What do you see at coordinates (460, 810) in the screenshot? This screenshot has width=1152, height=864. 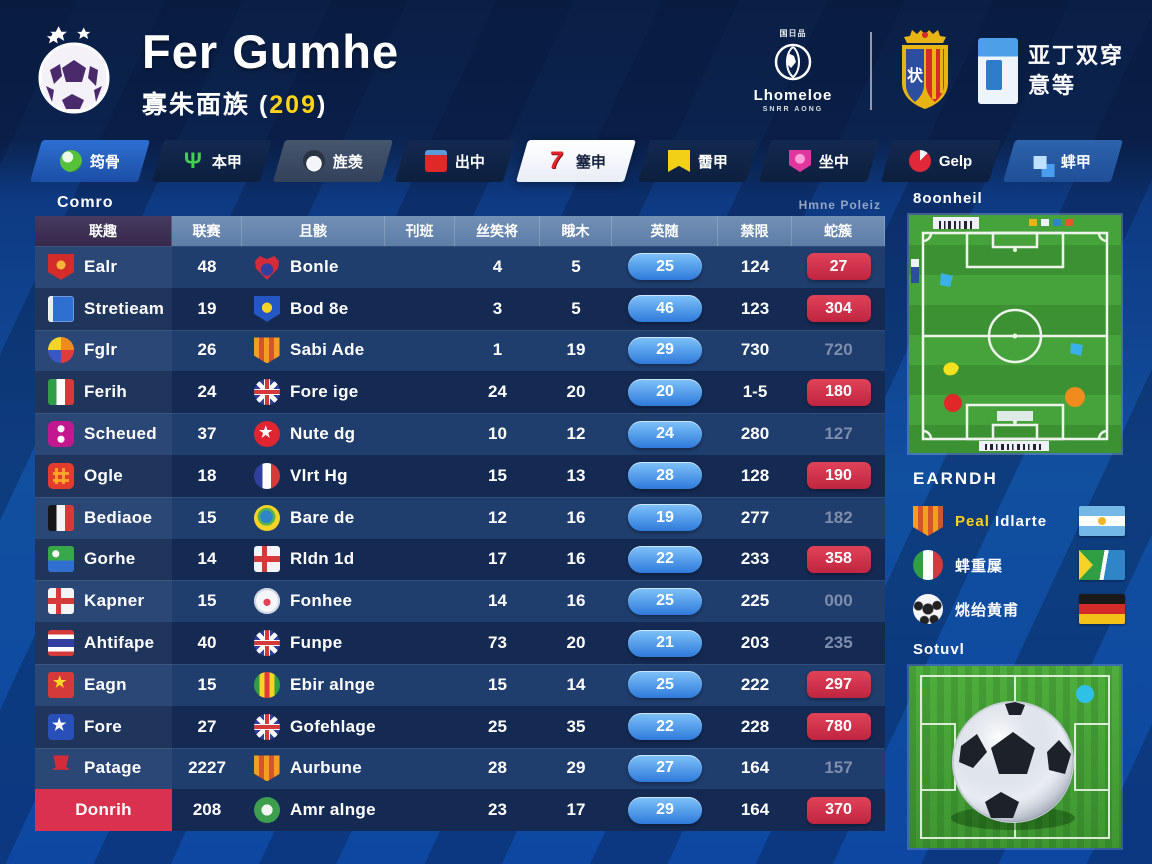 I see `table-row: Donrih 208 Amr alnge 23 17 29 164 370` at bounding box center [460, 810].